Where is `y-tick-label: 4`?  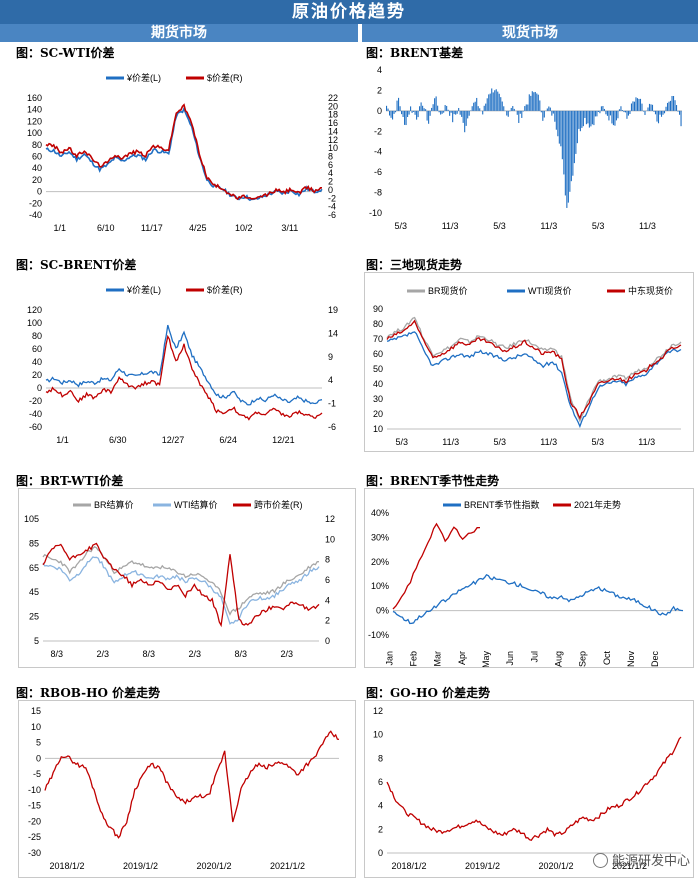
y-tick-label: 4 is located at coordinates (379, 70).